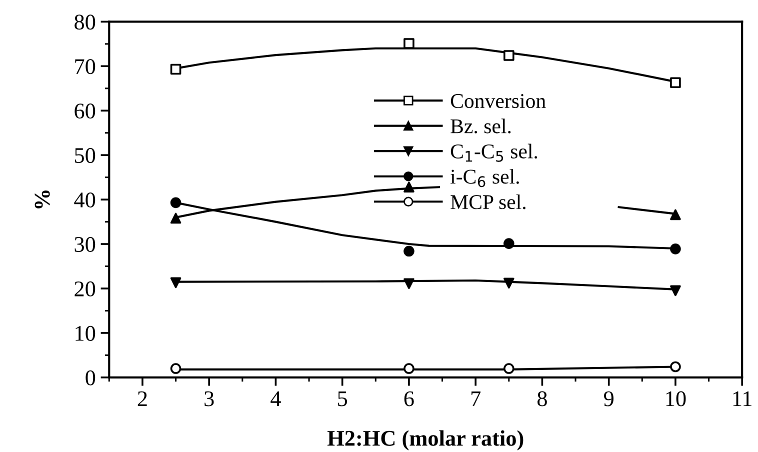  What do you see at coordinates (542, 398) in the screenshot?
I see `x-tick-label: 8` at bounding box center [542, 398].